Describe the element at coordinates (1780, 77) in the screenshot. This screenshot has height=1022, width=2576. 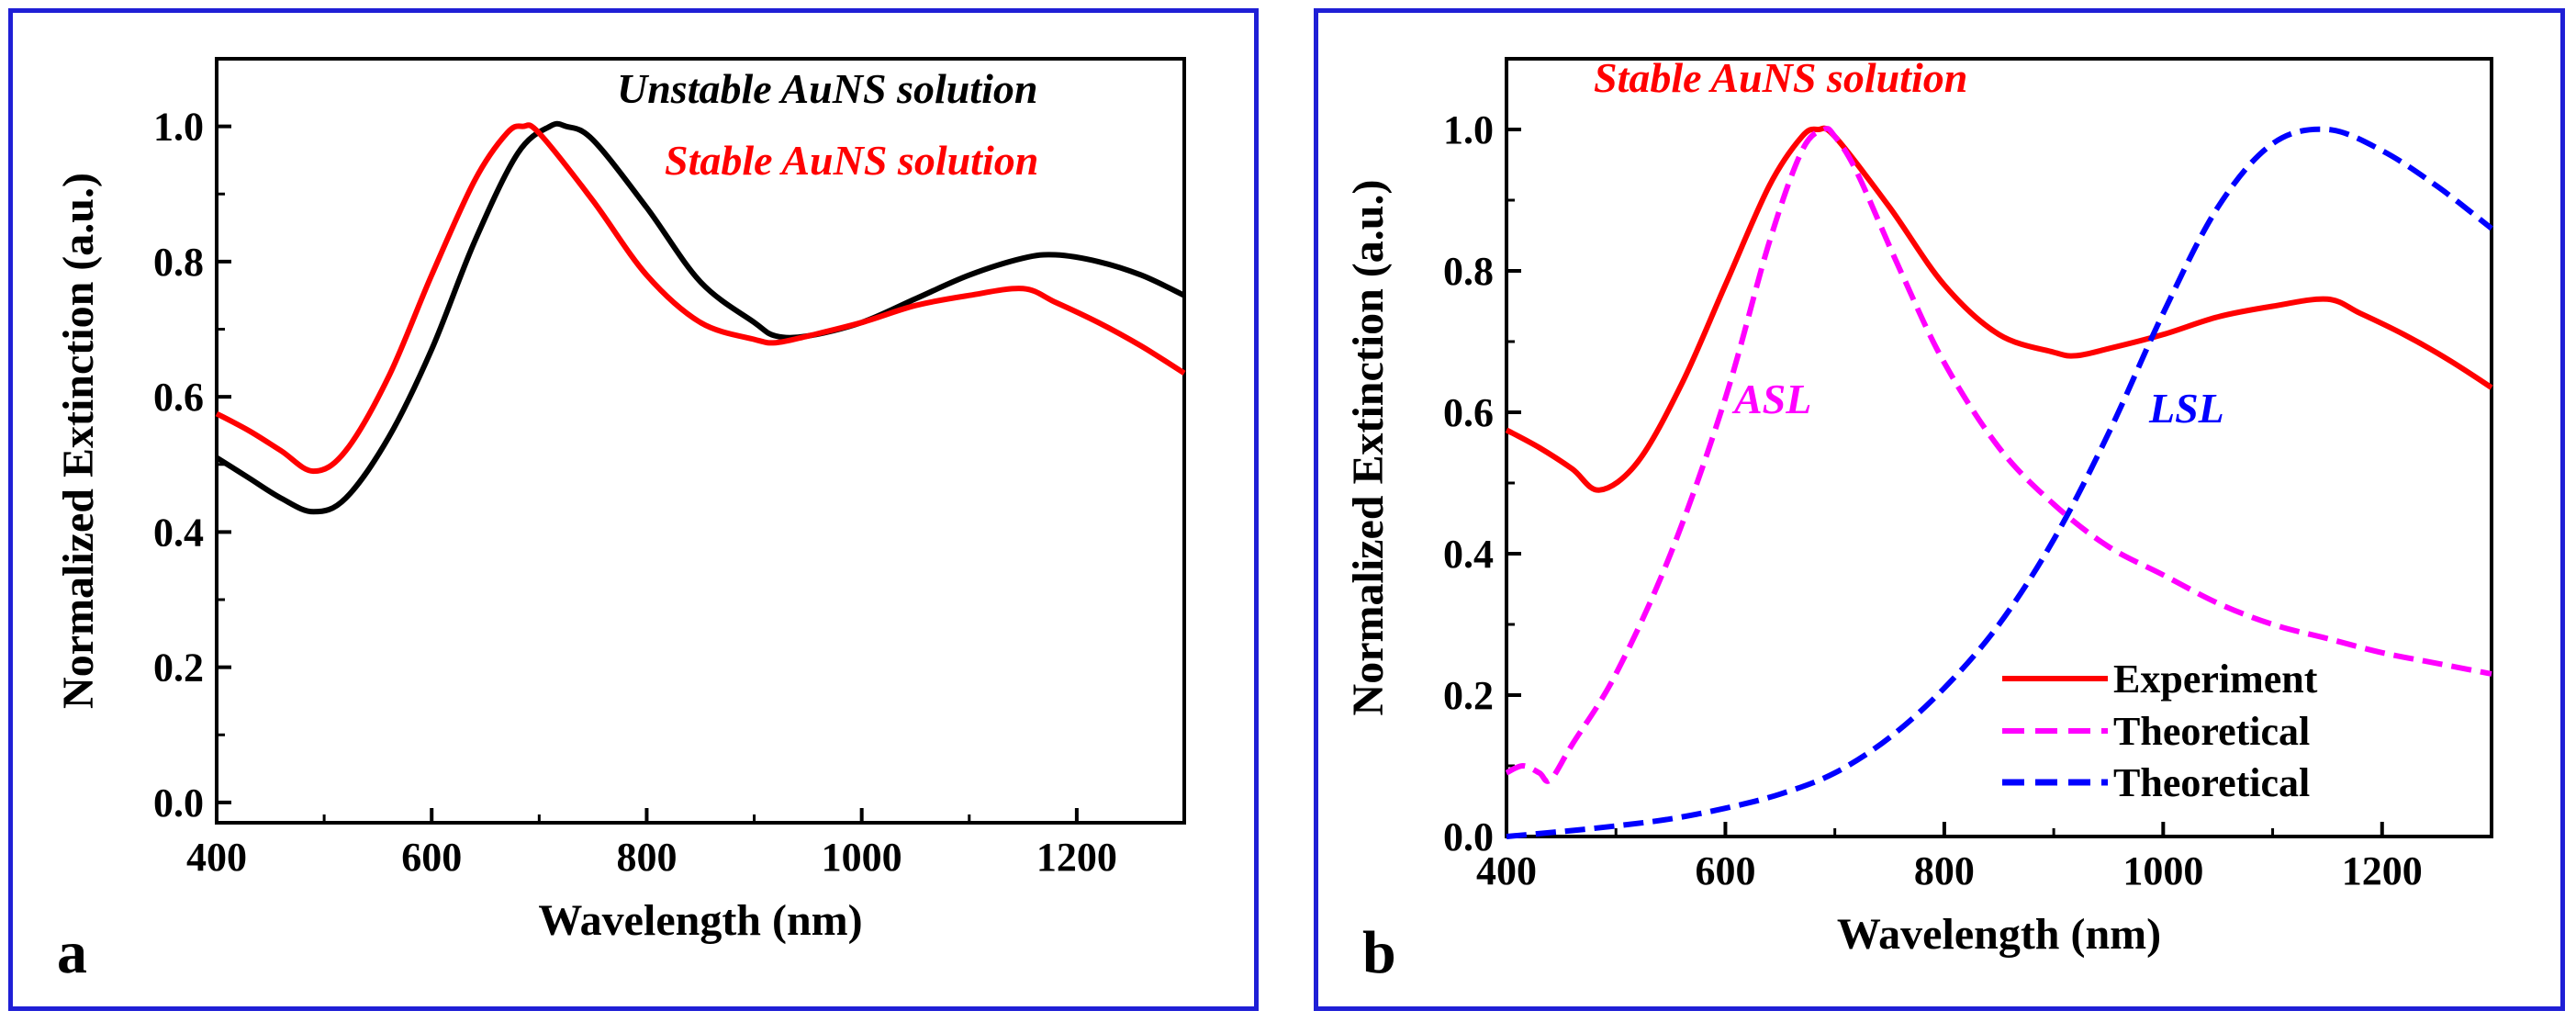
I see `annotation-stable-b: Stable AuNS solution` at that location.